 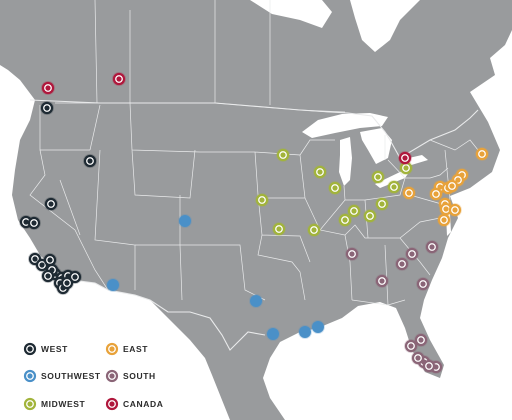 What do you see at coordinates (254, 129) in the screenshot?
I see `canada-border` at bounding box center [254, 129].